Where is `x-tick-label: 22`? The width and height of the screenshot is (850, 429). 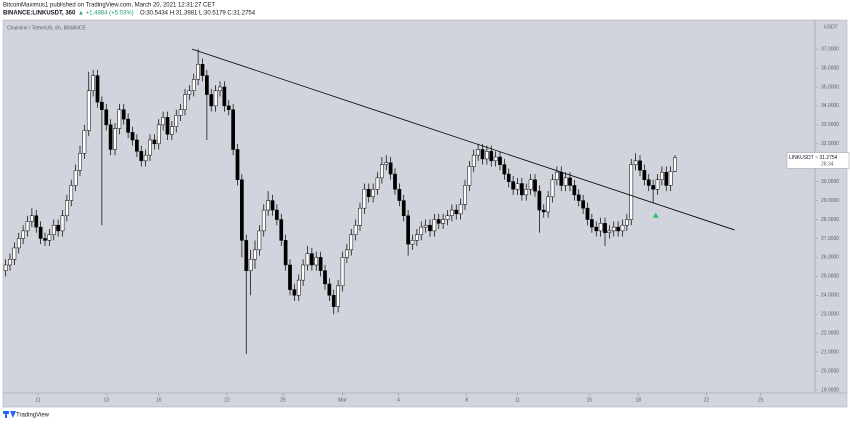
x-tick-label: 22 is located at coordinates (707, 400).